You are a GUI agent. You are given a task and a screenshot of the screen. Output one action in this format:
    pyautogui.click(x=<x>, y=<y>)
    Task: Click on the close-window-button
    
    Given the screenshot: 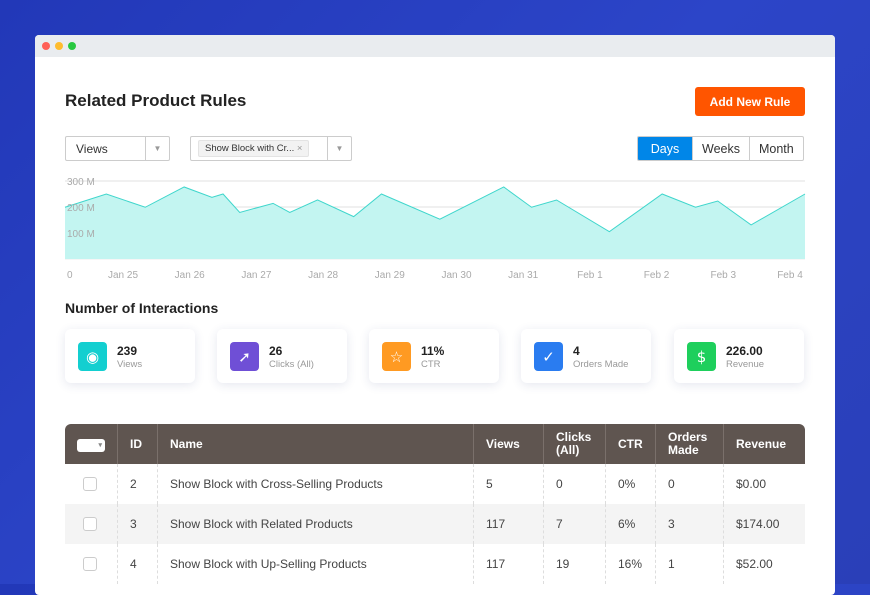 What is the action you would take?
    pyautogui.click(x=46, y=46)
    